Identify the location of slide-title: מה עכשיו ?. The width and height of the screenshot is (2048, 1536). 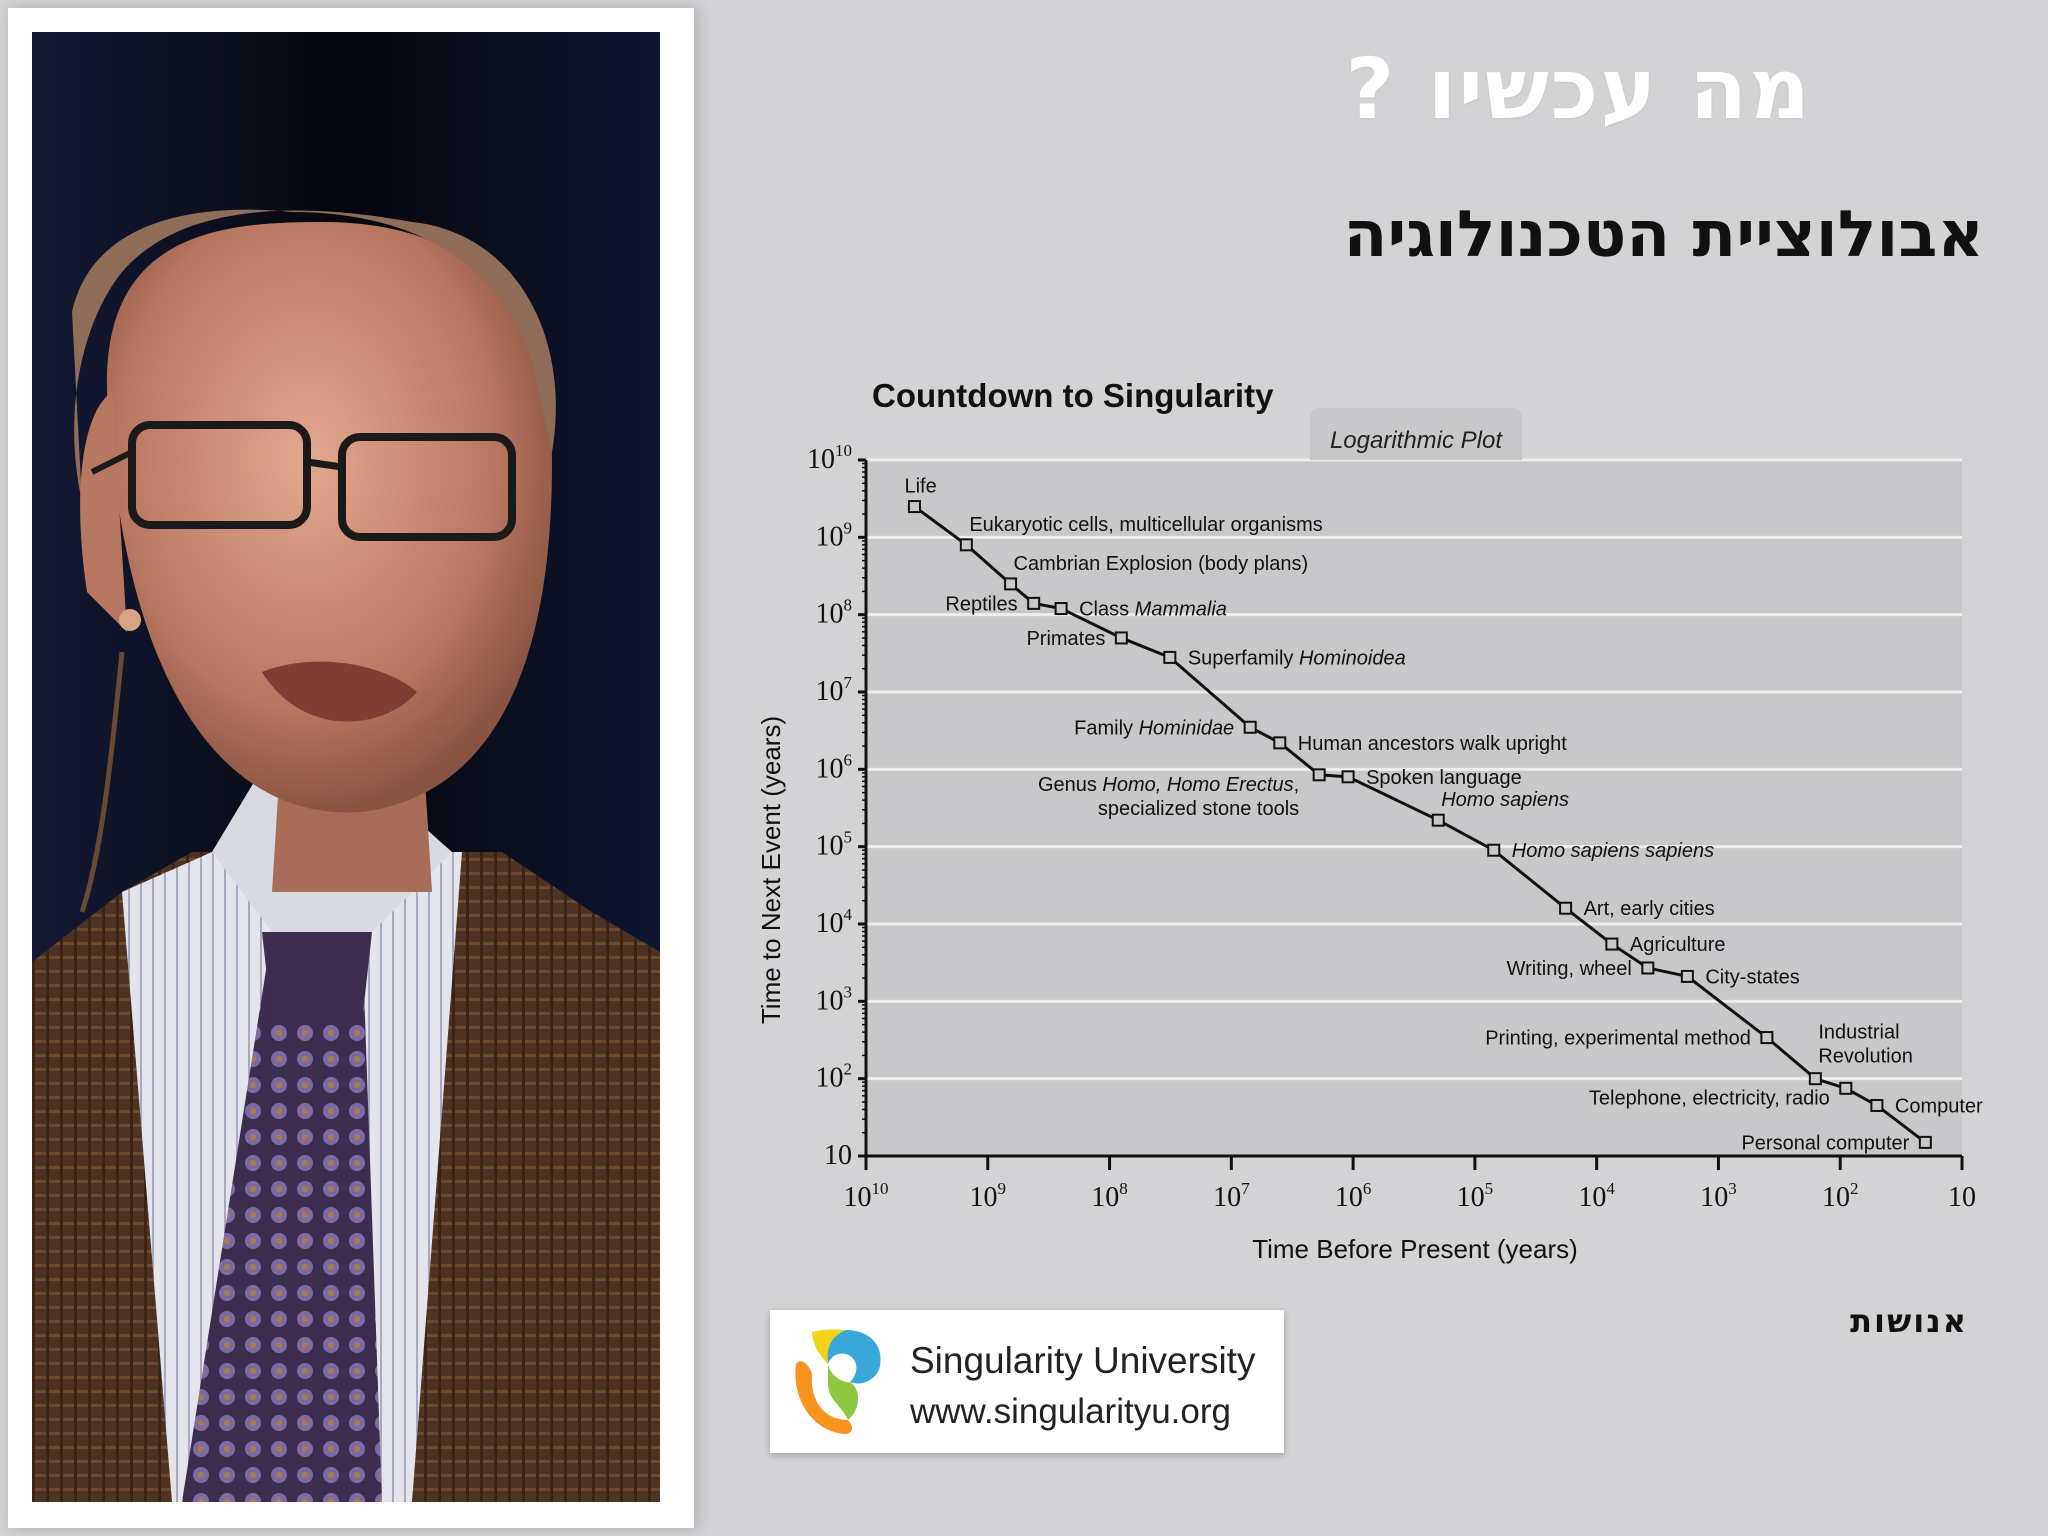
(1578, 89).